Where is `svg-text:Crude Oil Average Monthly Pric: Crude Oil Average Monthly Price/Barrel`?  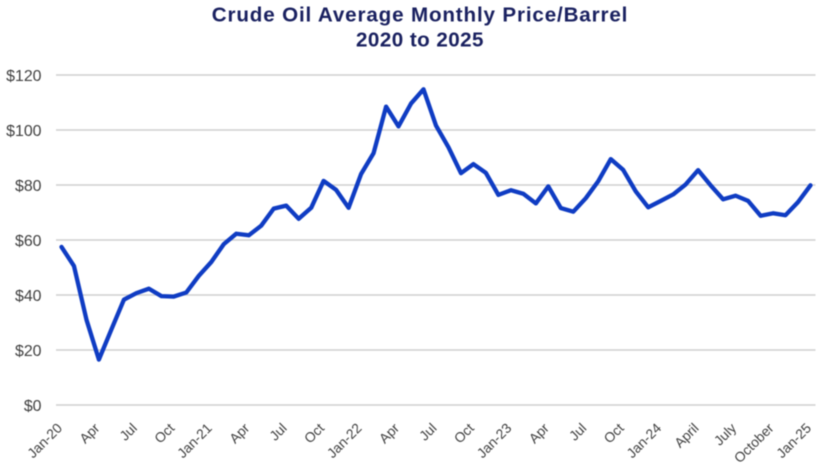 svg-text:Crude Oil Average Monthly Pric: Crude Oil Average Monthly Price/Barrel is located at coordinates (420, 14).